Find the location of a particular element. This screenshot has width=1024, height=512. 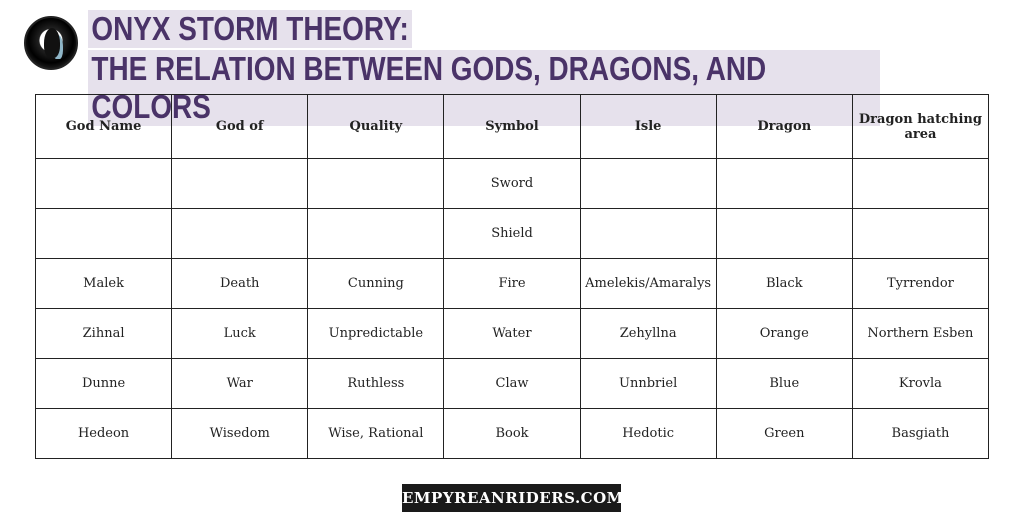

column-header: Dragon hatching area is located at coordinates (920, 126).